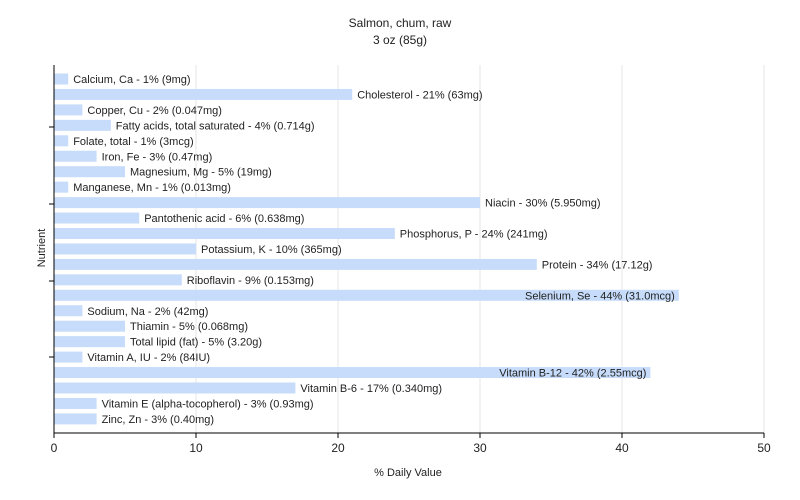 This screenshot has height=500, width=800. What do you see at coordinates (152, 188) in the screenshot?
I see `bar-label: Manganese, Mn - 1% (0.013mg)` at bounding box center [152, 188].